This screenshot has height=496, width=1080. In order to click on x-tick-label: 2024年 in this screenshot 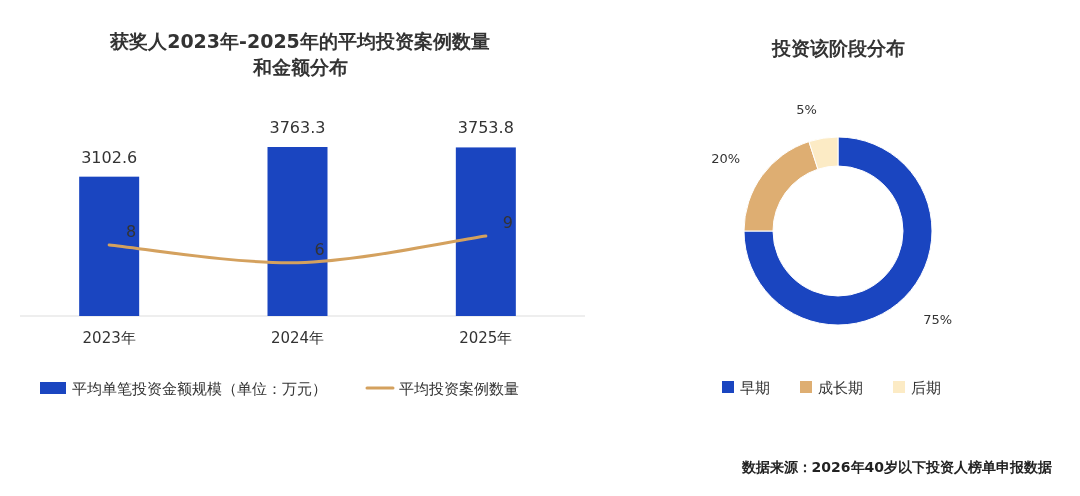, I will do `click(297, 338)`.